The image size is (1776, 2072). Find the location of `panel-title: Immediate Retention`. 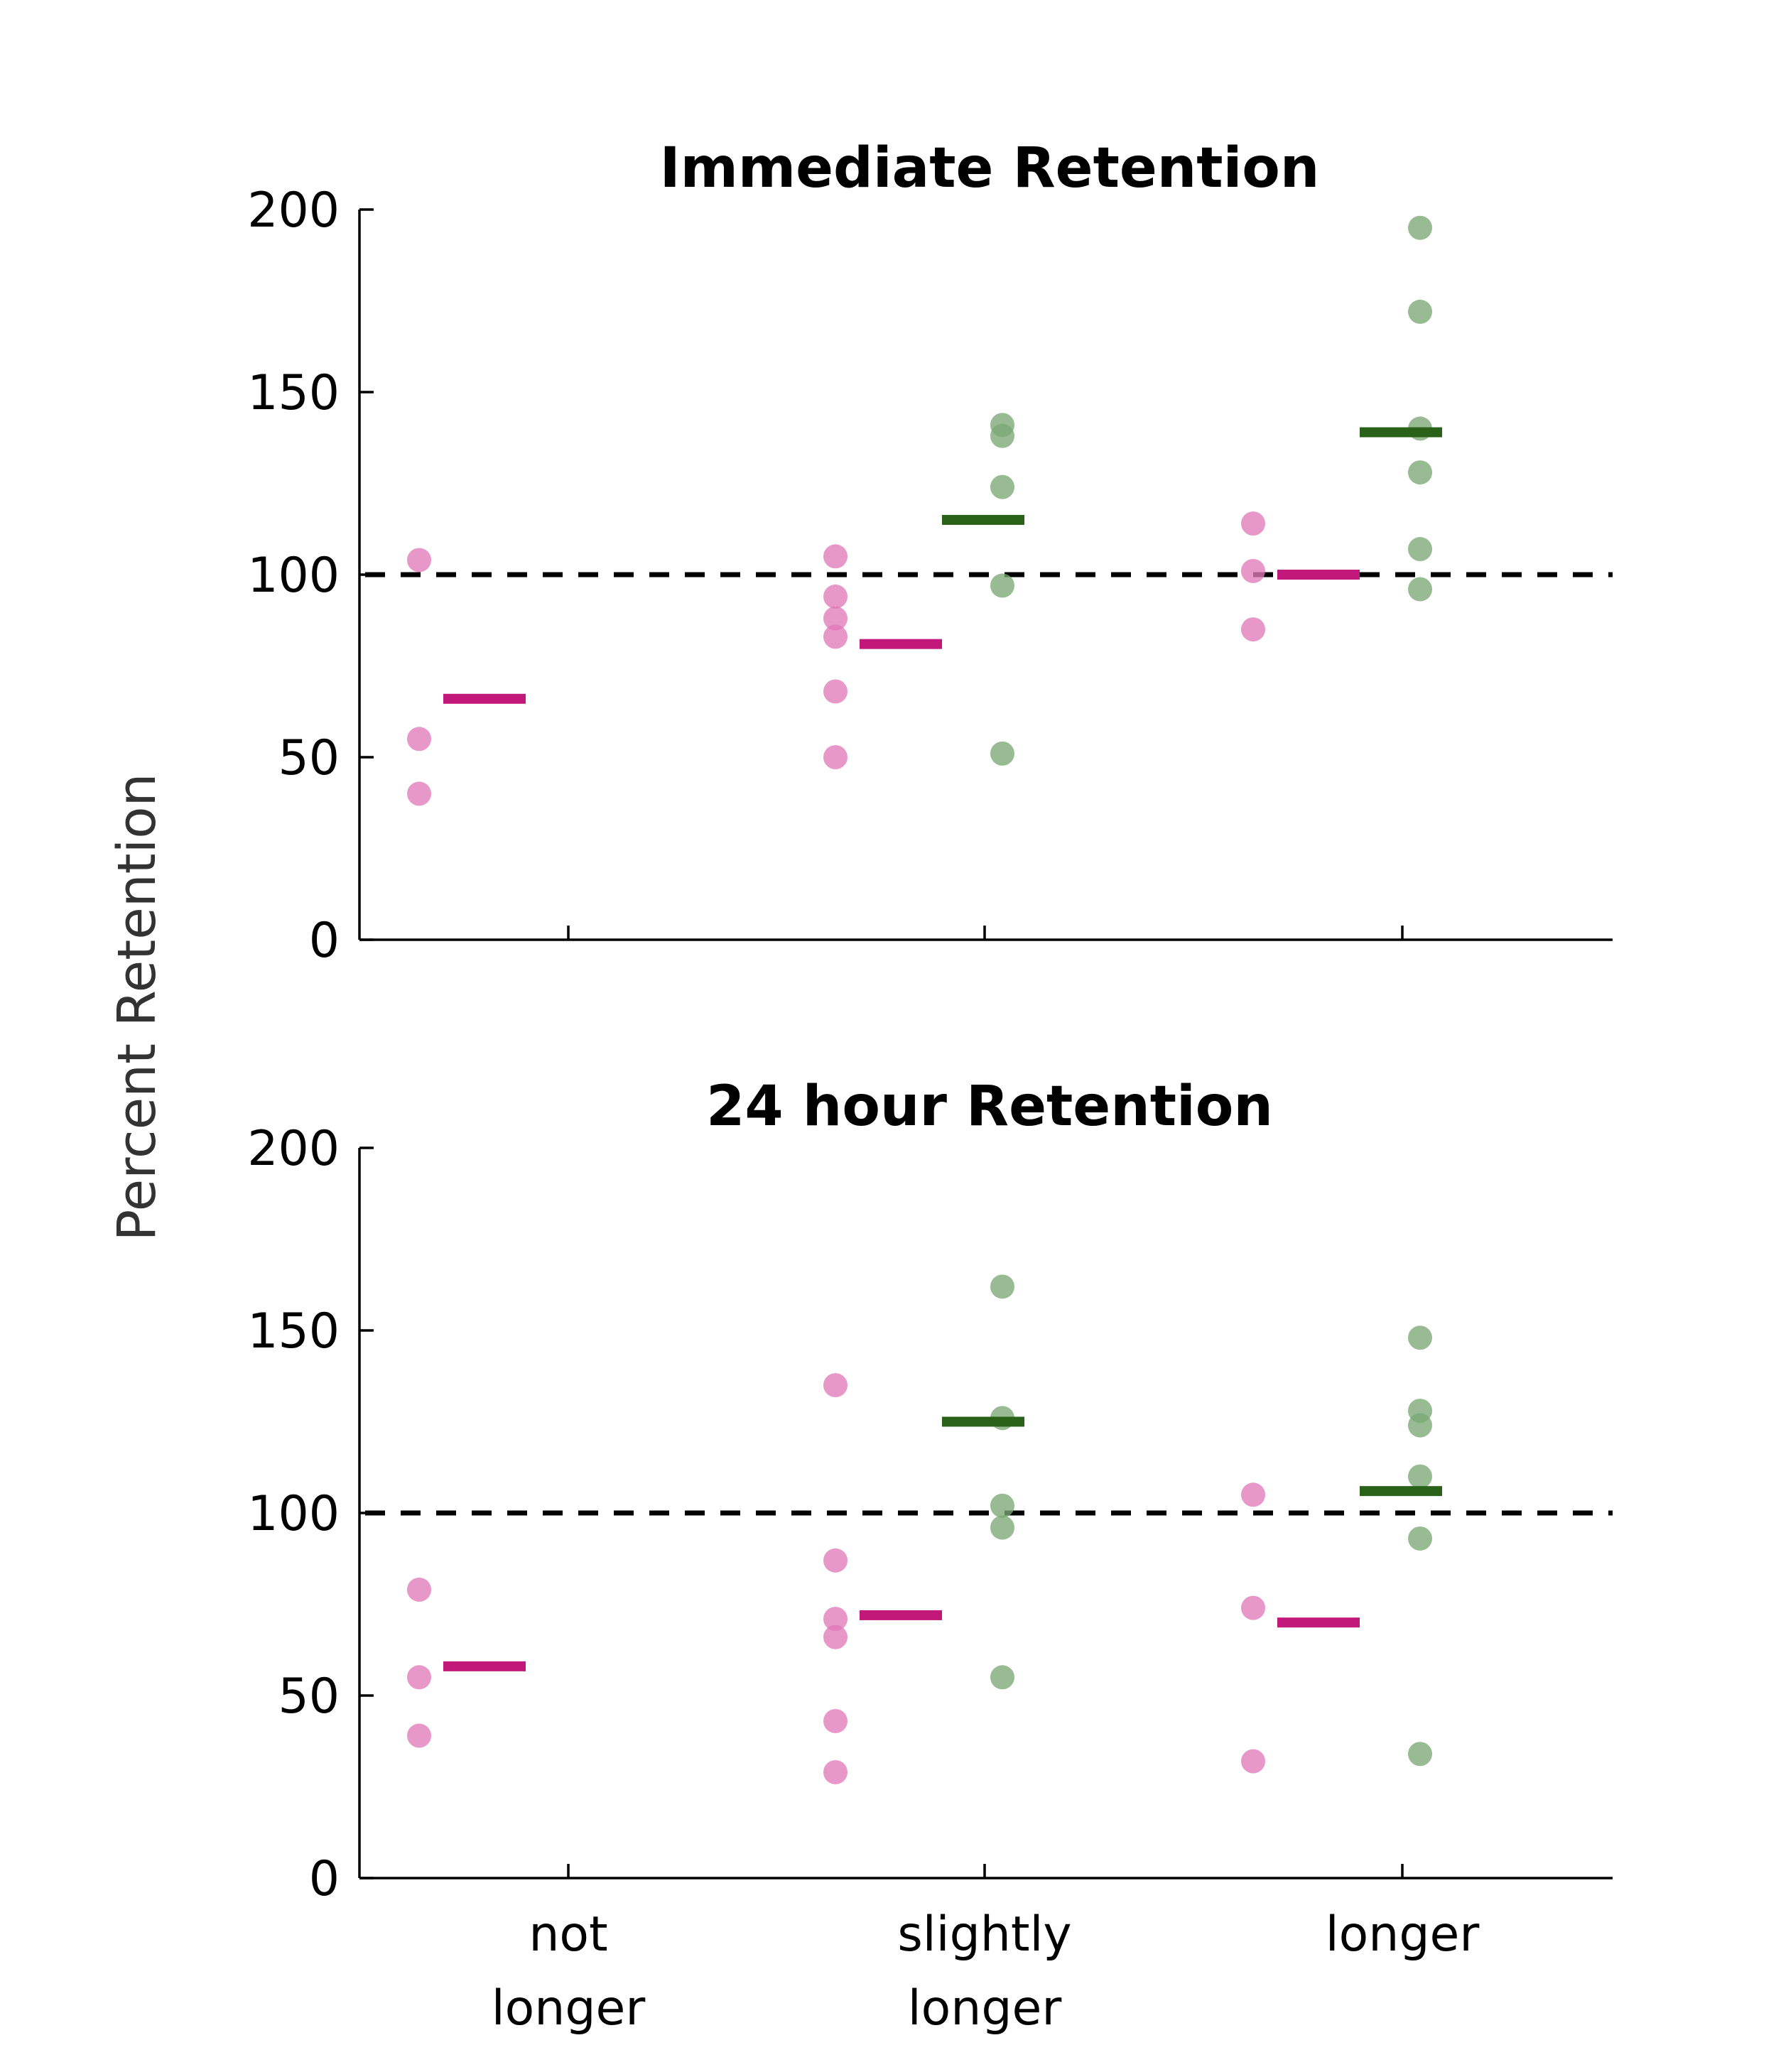

panel-title: Immediate Retention is located at coordinates (990, 168).